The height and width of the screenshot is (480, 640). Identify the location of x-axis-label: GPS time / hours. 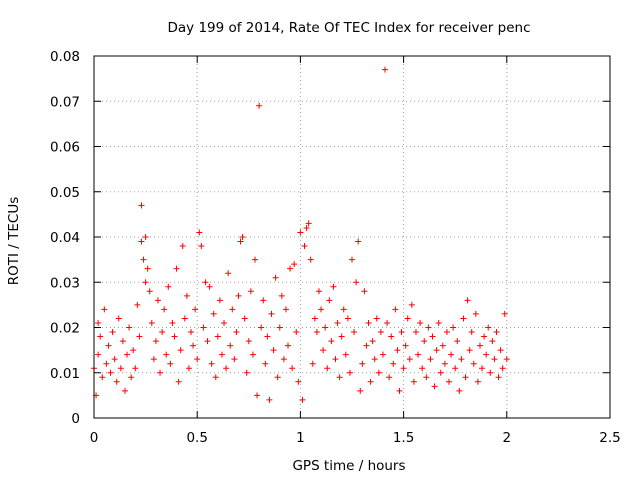
(348, 466).